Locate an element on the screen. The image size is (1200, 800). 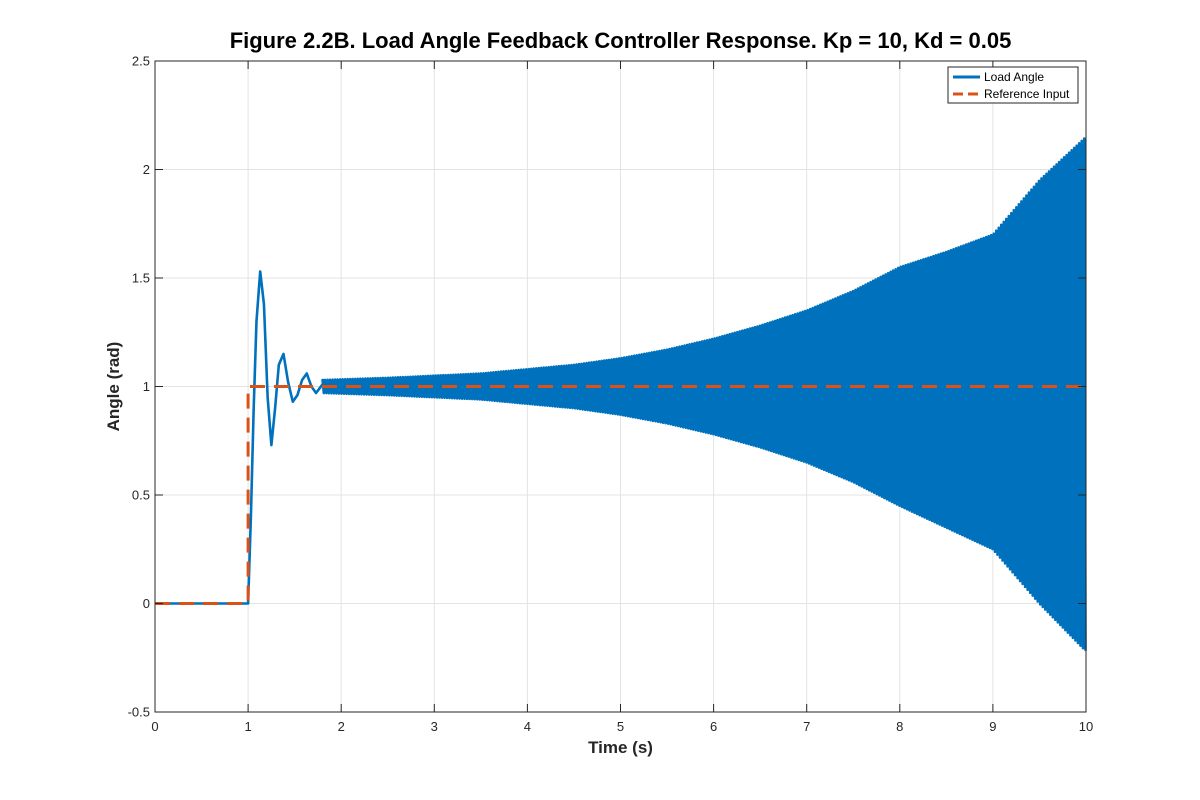
x-tick-label: 10 is located at coordinates (1086, 726).